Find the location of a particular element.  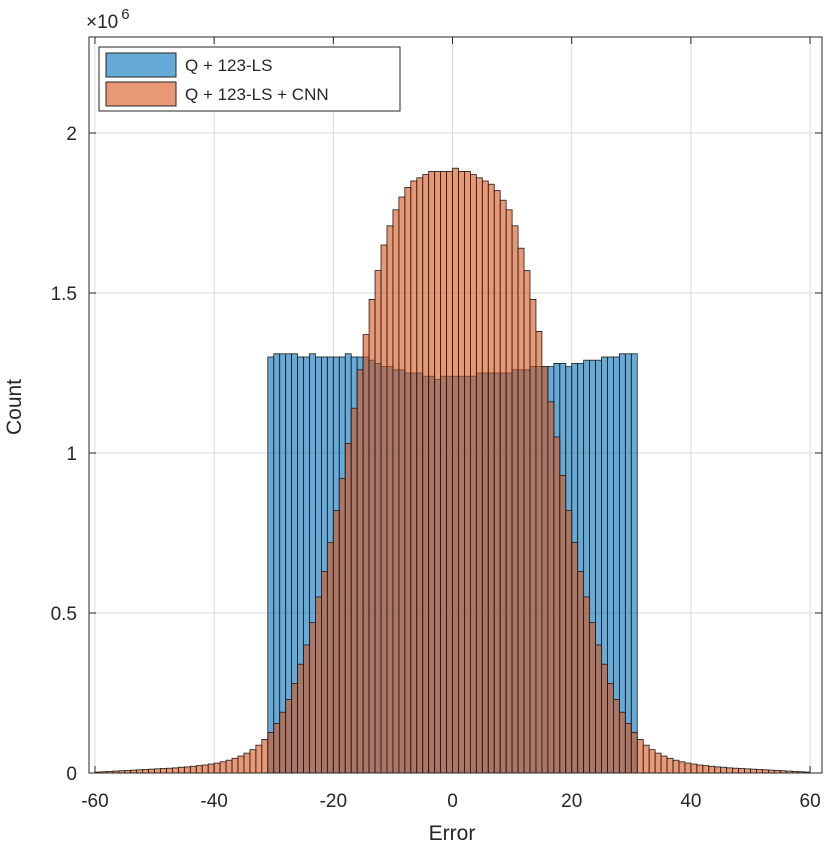

legend: Q + 123-LS Q + 123-LS + CNN is located at coordinates (249, 79).